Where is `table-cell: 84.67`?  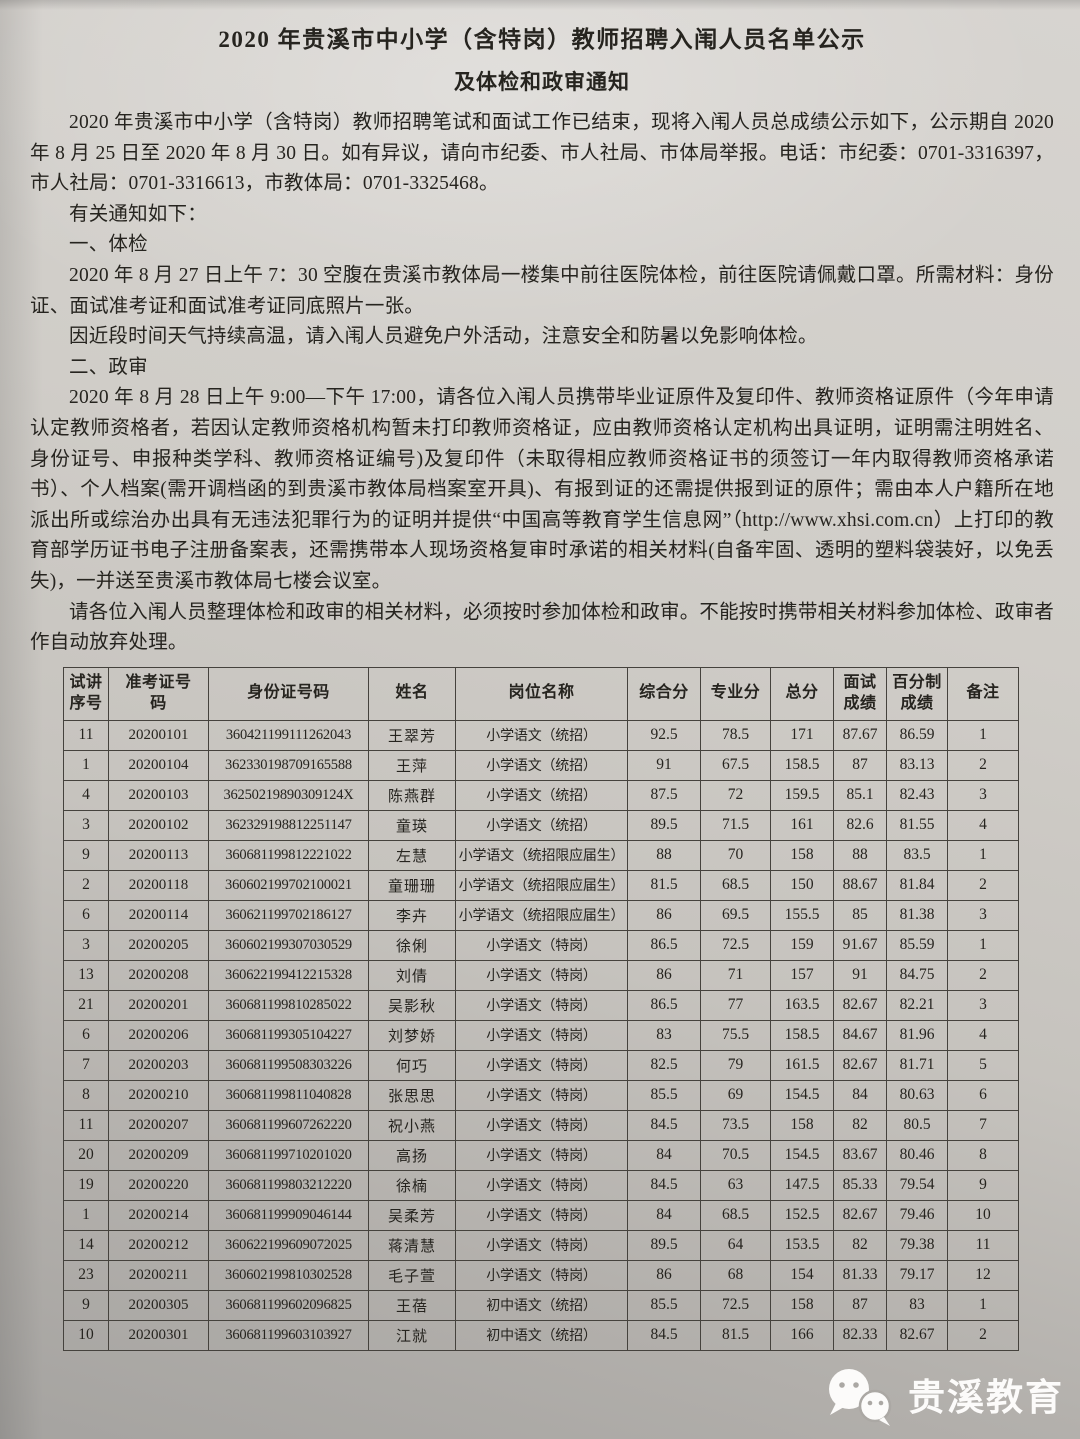
table-cell: 84.67 is located at coordinates (860, 1035).